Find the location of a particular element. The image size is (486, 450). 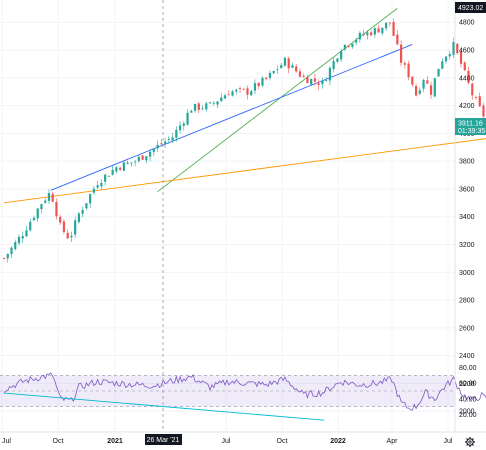

rsi-line is located at coordinates (244, 391).